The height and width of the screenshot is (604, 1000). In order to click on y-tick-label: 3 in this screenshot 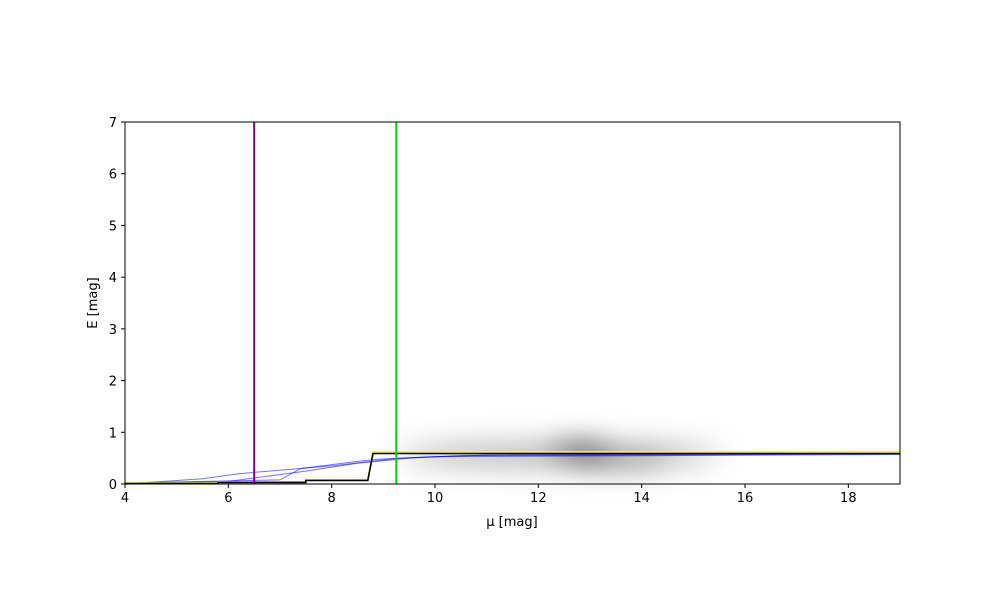, I will do `click(113, 330)`.